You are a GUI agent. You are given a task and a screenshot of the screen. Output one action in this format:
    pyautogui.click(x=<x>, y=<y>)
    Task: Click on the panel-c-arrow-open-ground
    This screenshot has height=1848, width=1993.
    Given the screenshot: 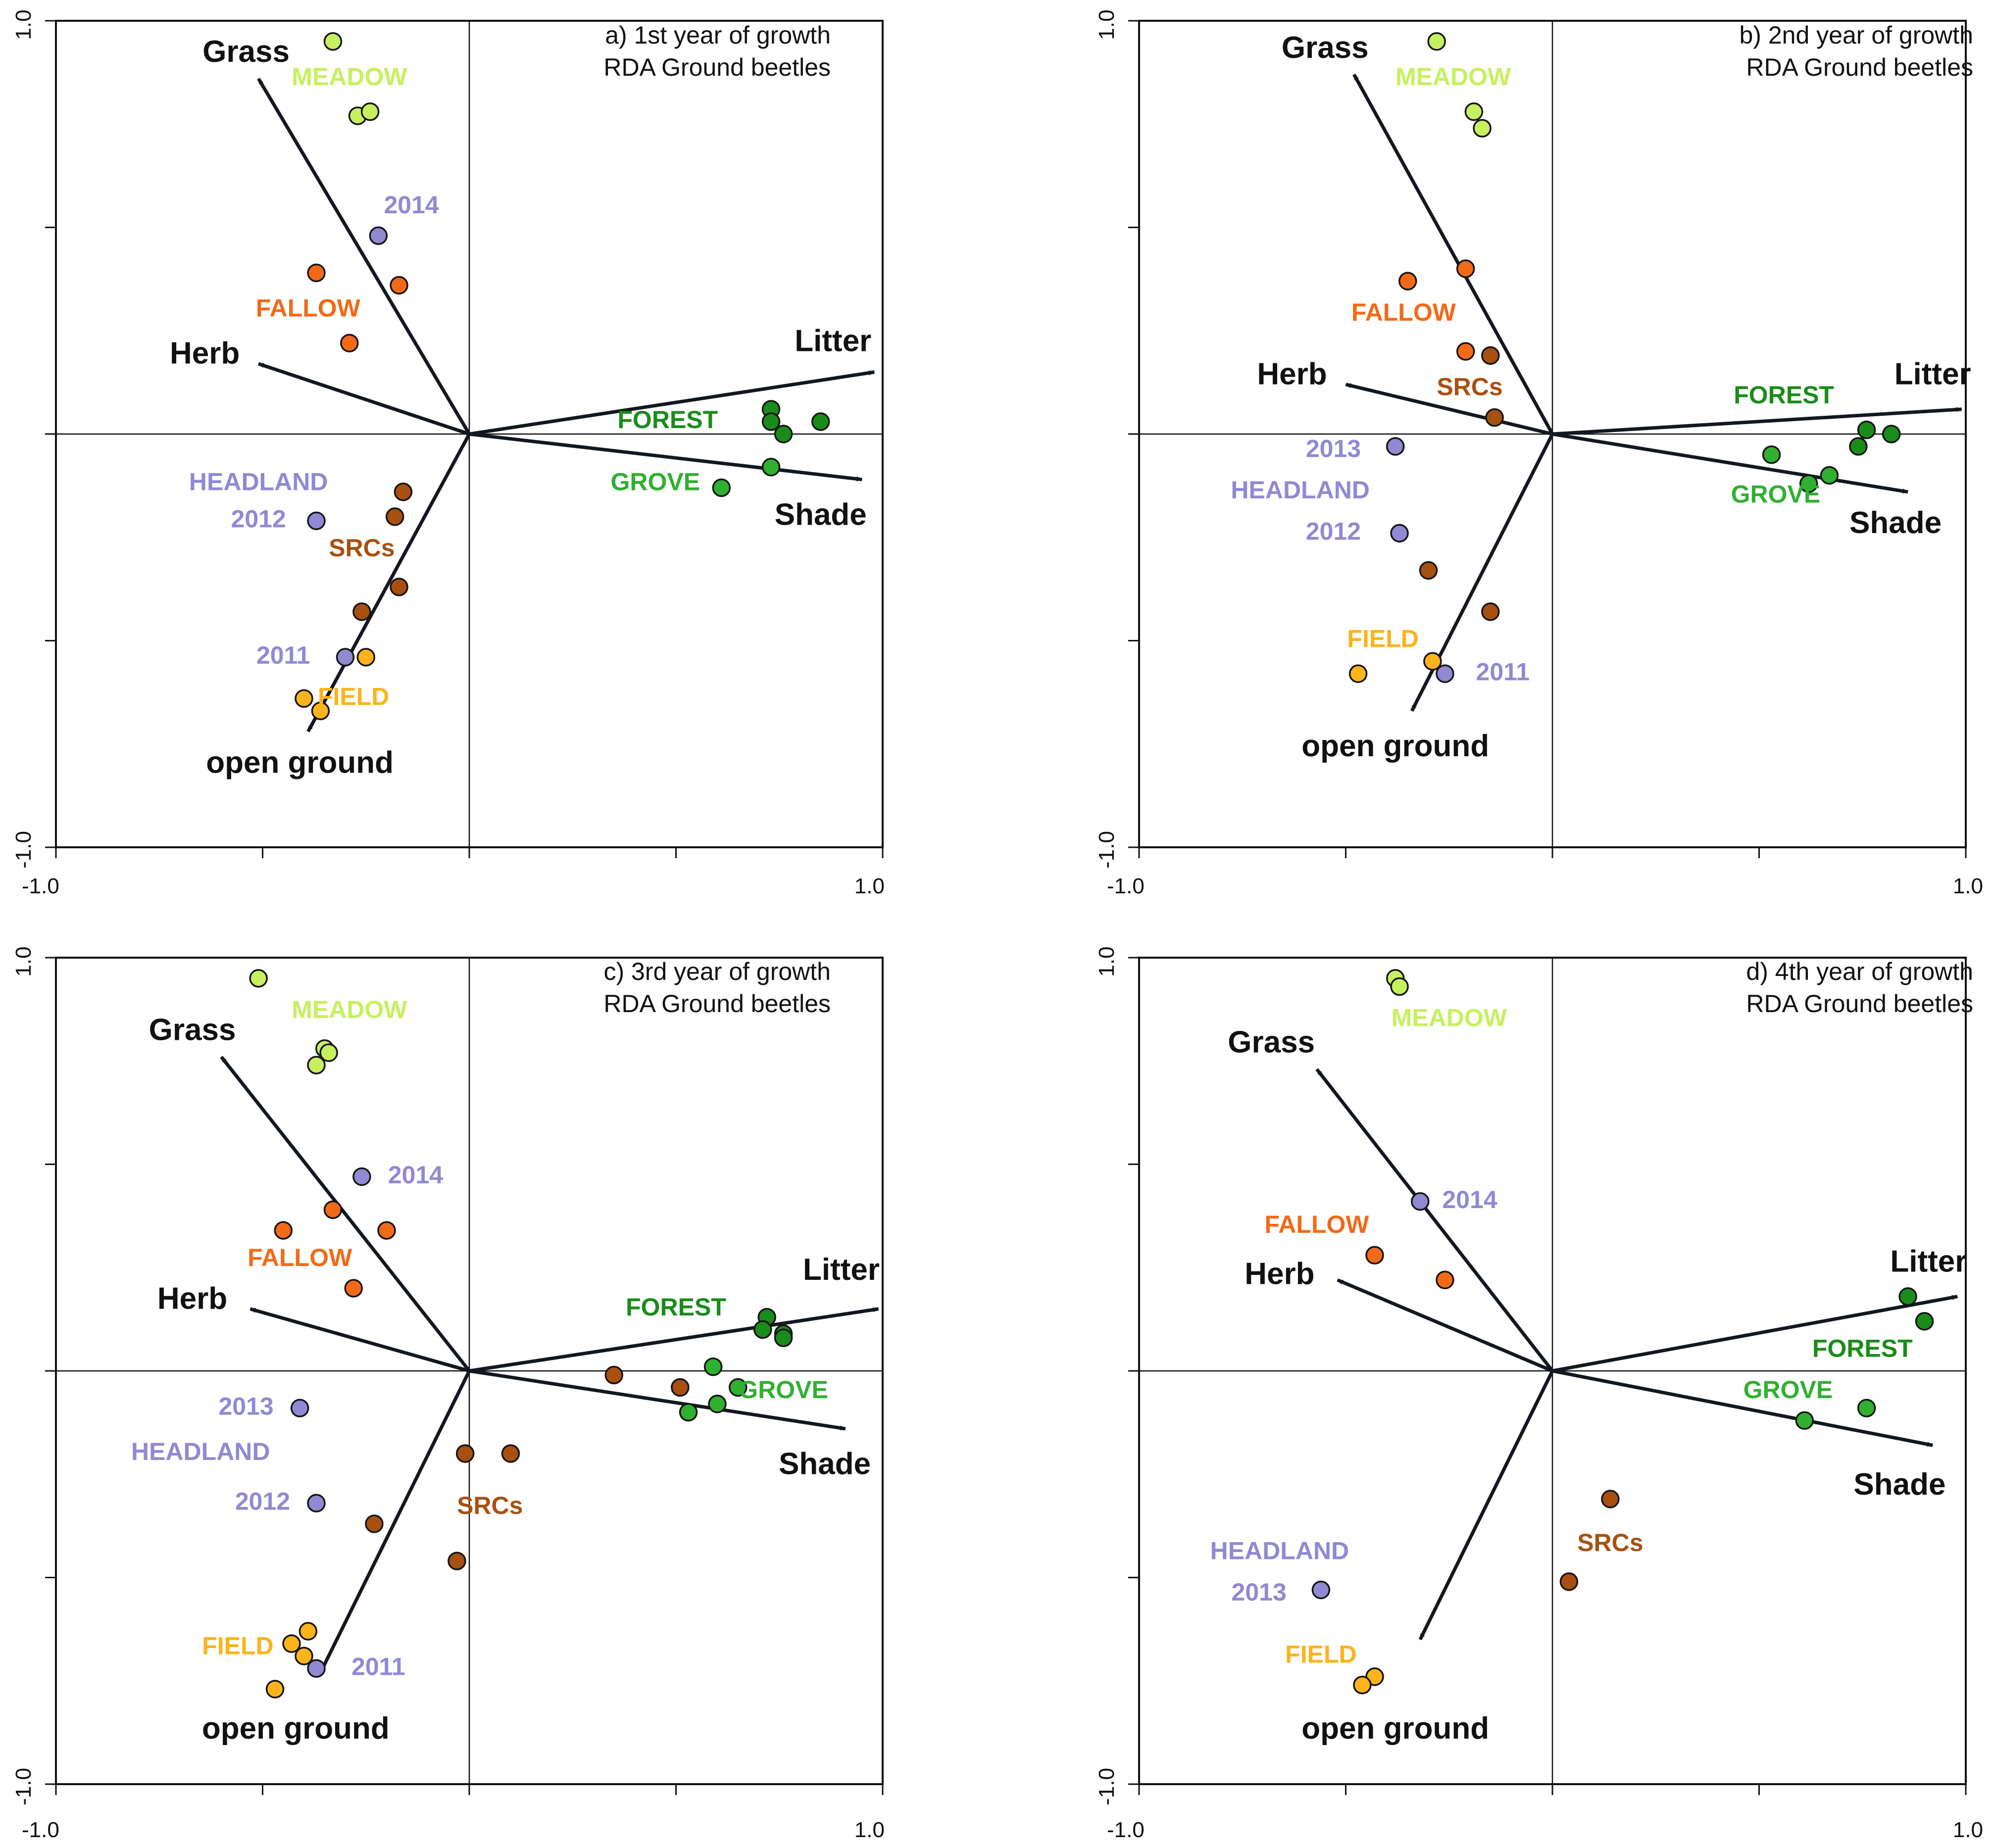 What is the action you would take?
    pyautogui.click(x=395, y=1522)
    